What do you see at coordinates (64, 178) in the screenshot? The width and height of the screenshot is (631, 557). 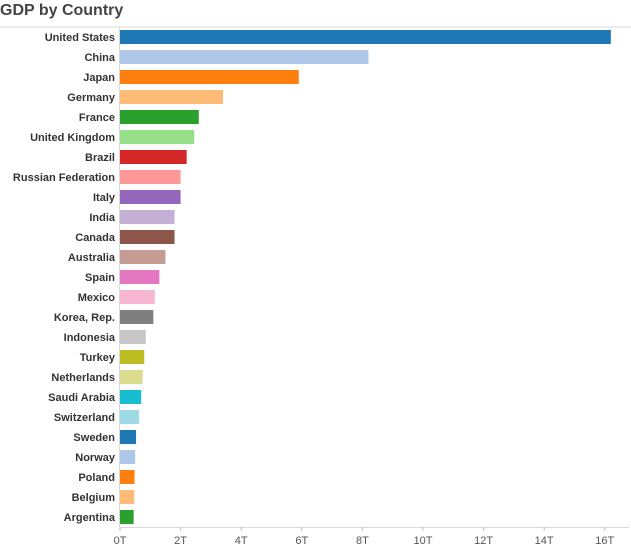 I see `category-label: Russian Federation` at bounding box center [64, 178].